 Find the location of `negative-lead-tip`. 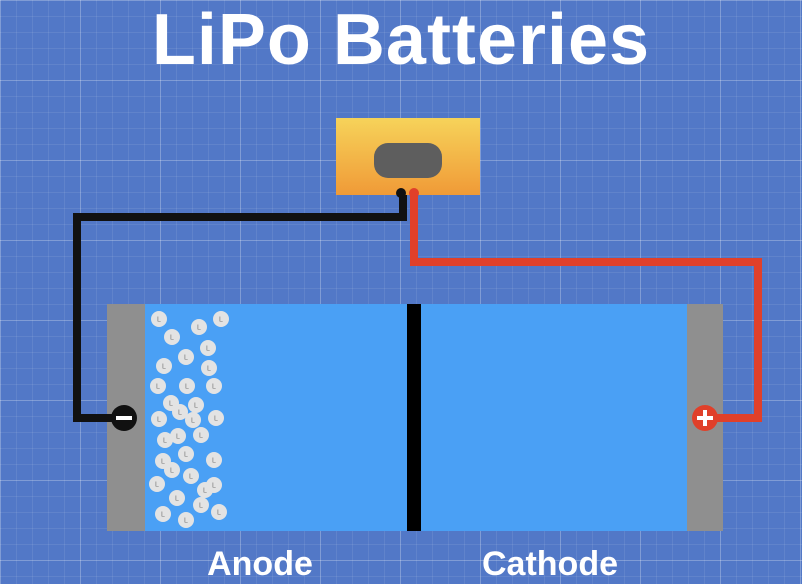

negative-lead-tip is located at coordinates (401, 193).